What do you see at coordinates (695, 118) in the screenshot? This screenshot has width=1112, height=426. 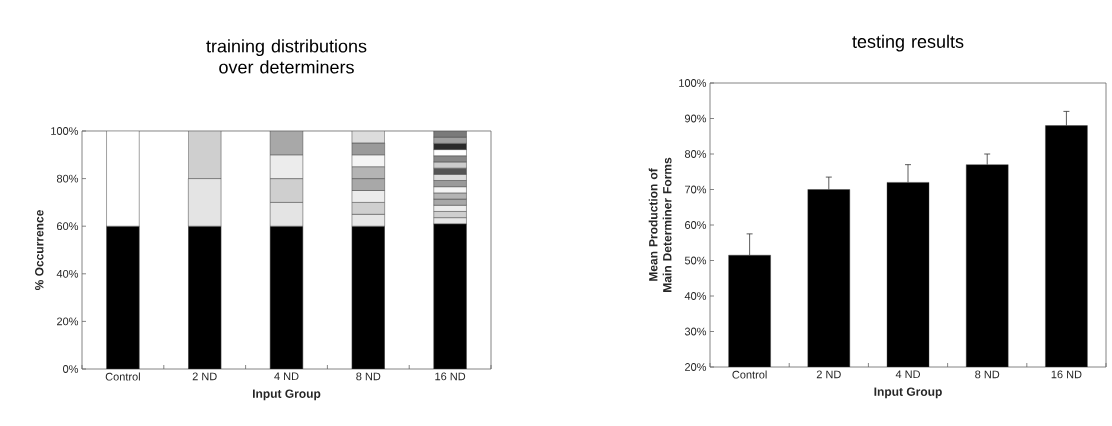 I see `y-tick-label: 90%` at bounding box center [695, 118].